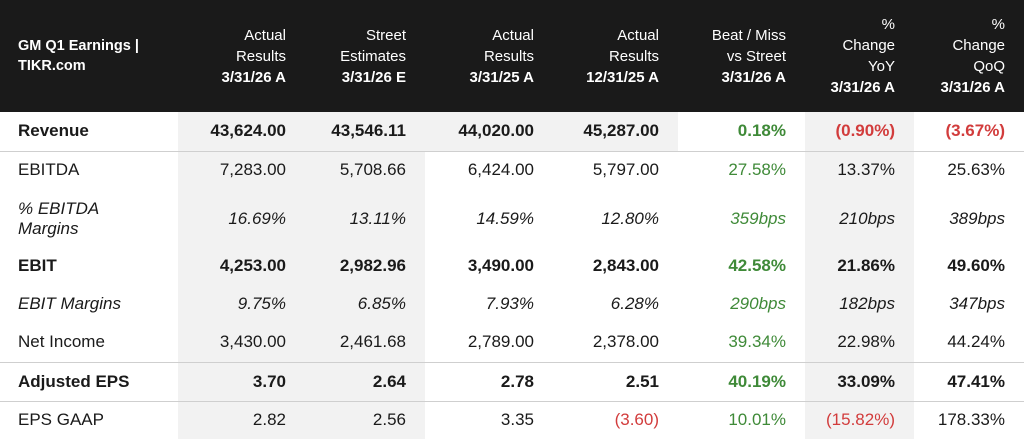  What do you see at coordinates (761, 131) in the screenshot?
I see `cell-beat-miss: 0.18%` at bounding box center [761, 131].